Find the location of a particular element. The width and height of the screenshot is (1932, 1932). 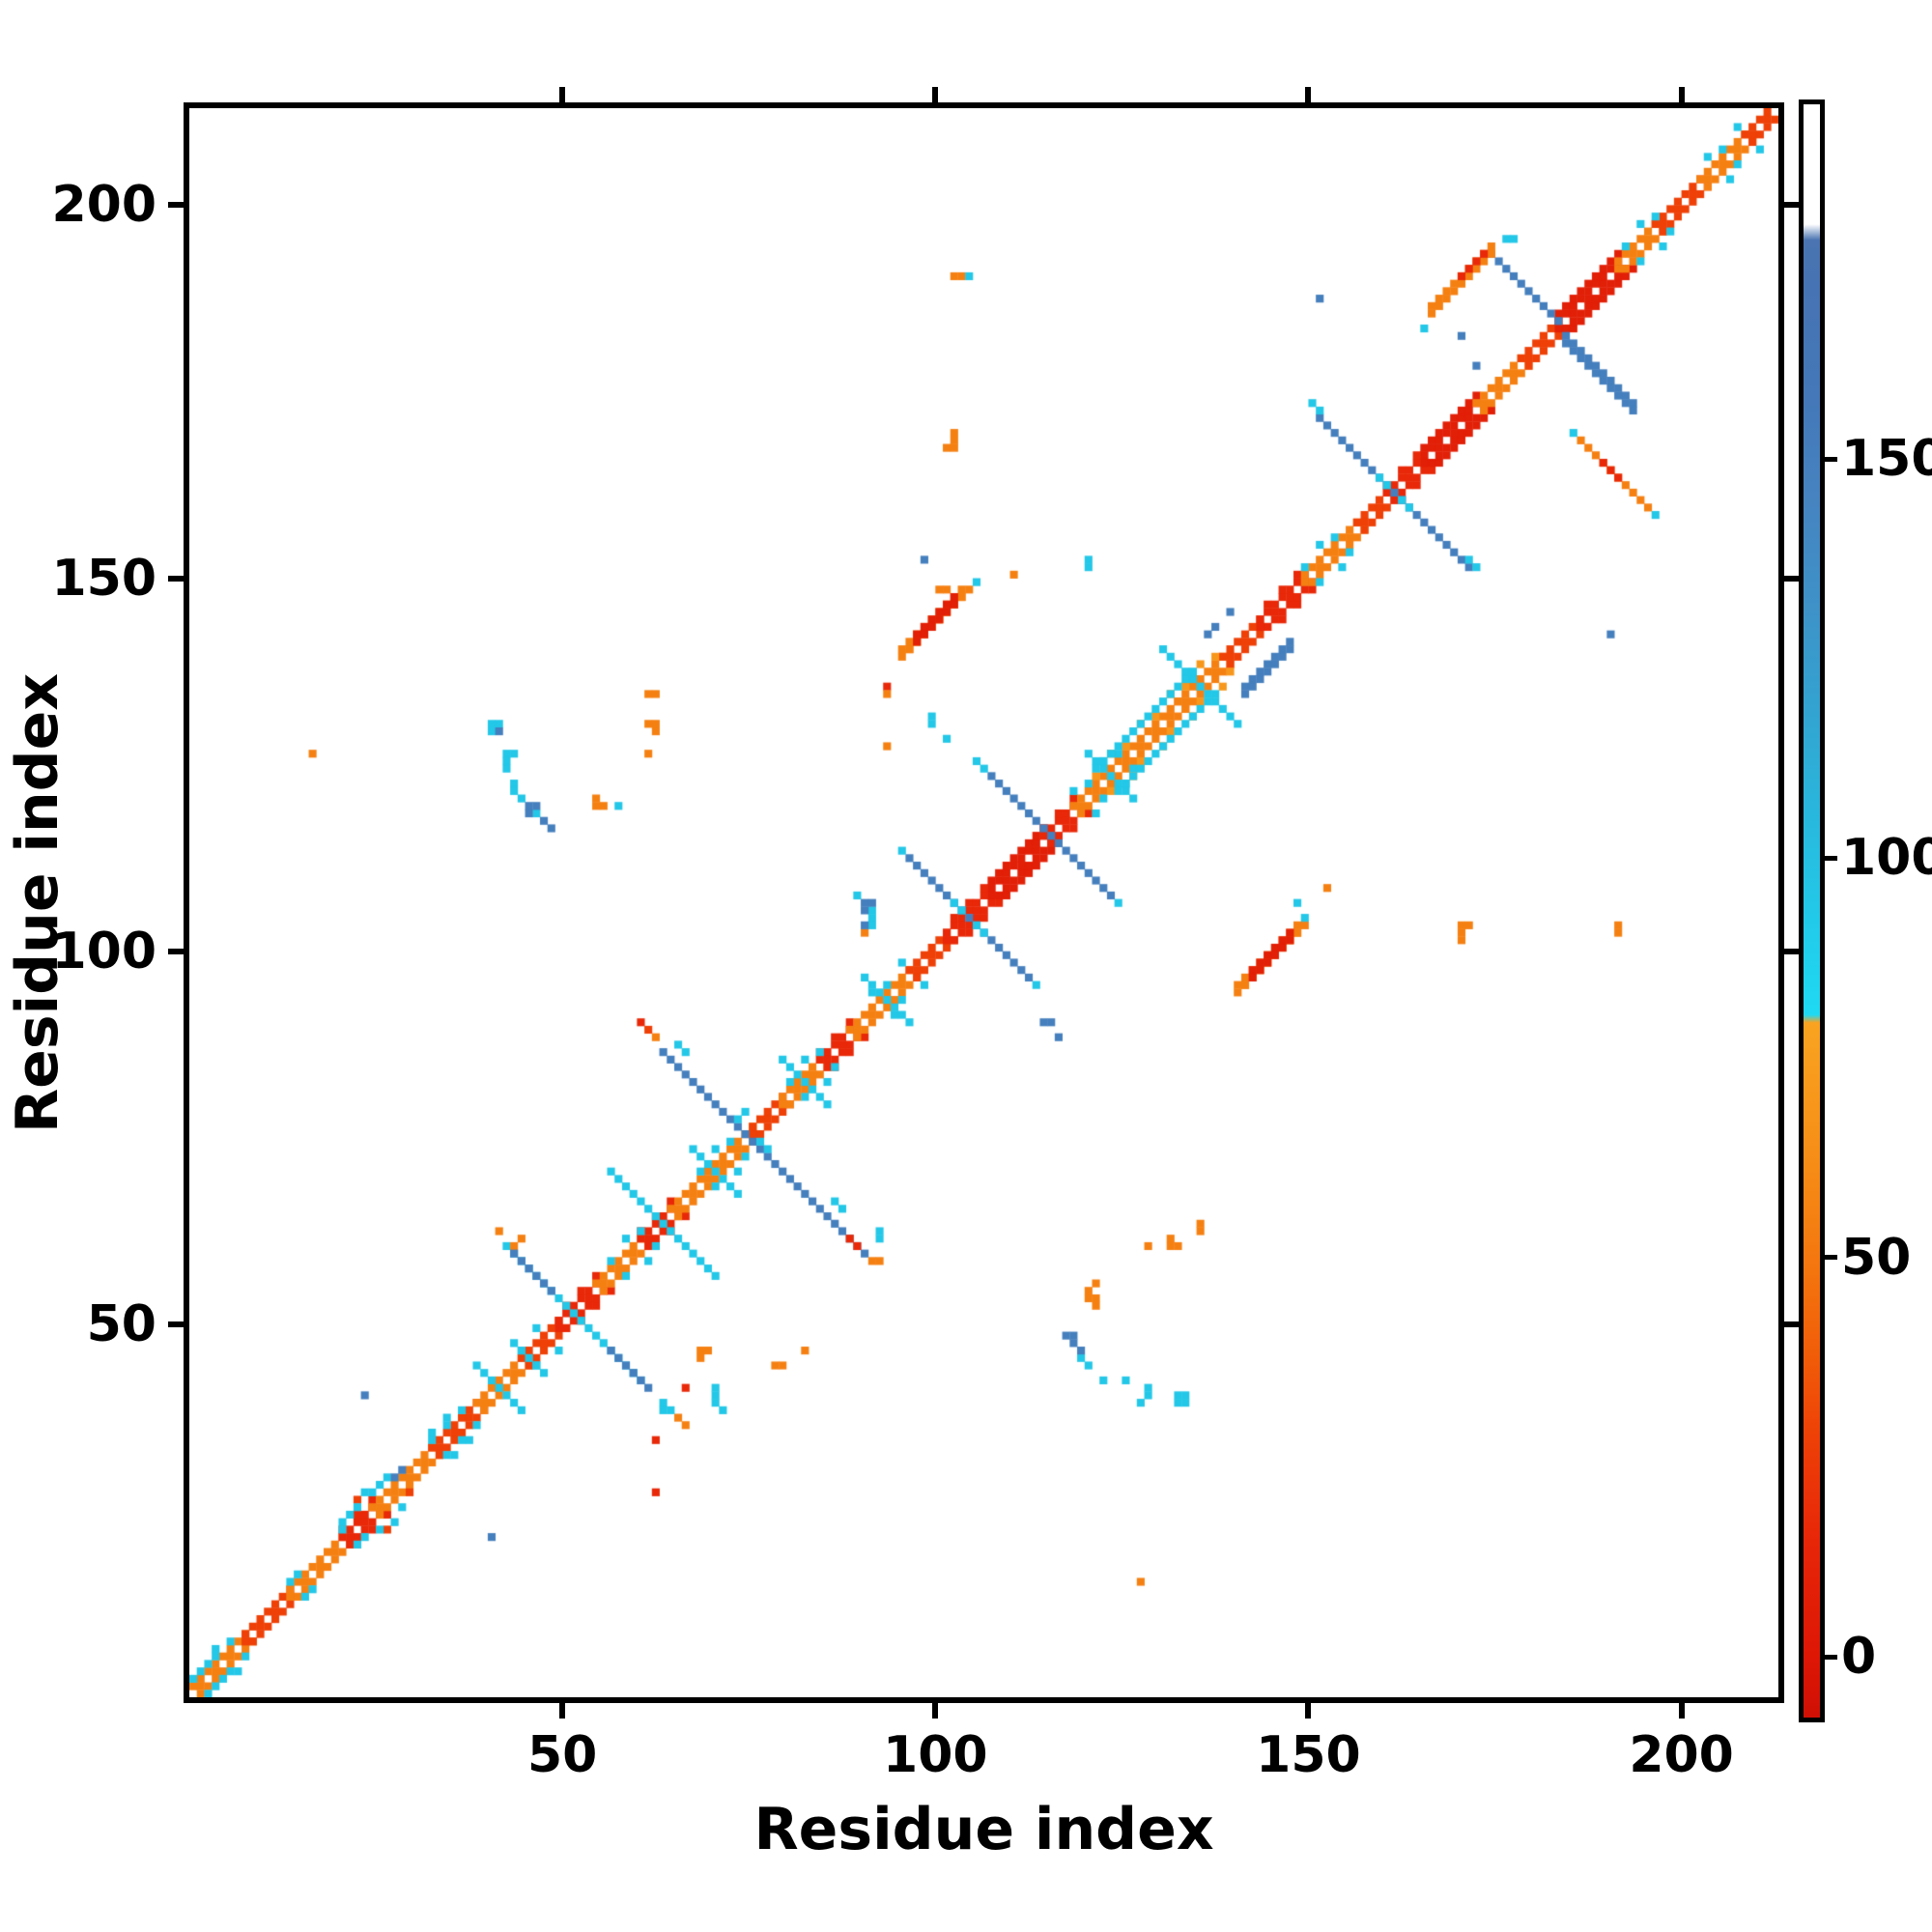

y-tick-label: 200 is located at coordinates (103, 205).